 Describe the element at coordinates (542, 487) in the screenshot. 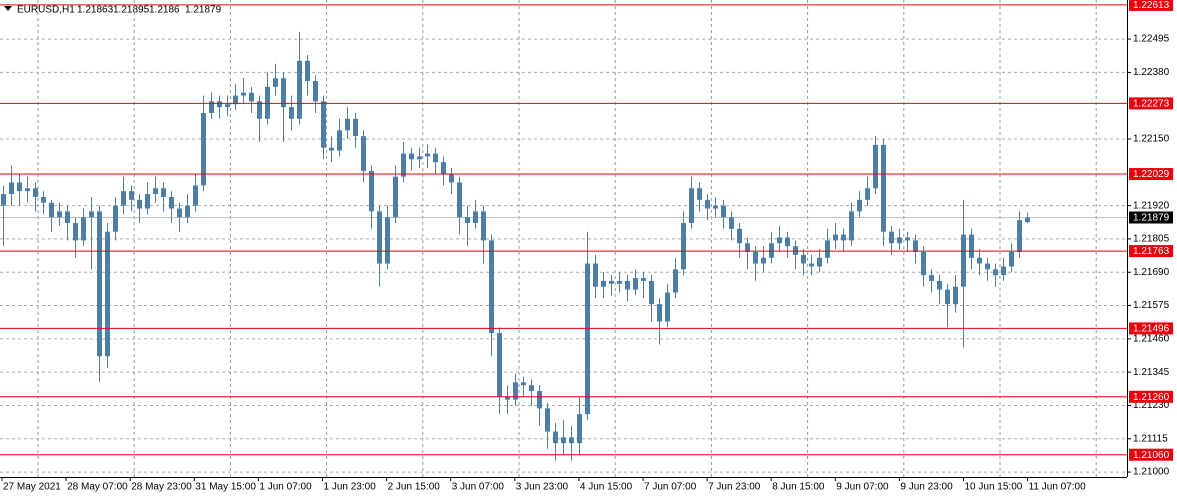

I see `x-tick-label: 3 Jun 23:00` at that location.